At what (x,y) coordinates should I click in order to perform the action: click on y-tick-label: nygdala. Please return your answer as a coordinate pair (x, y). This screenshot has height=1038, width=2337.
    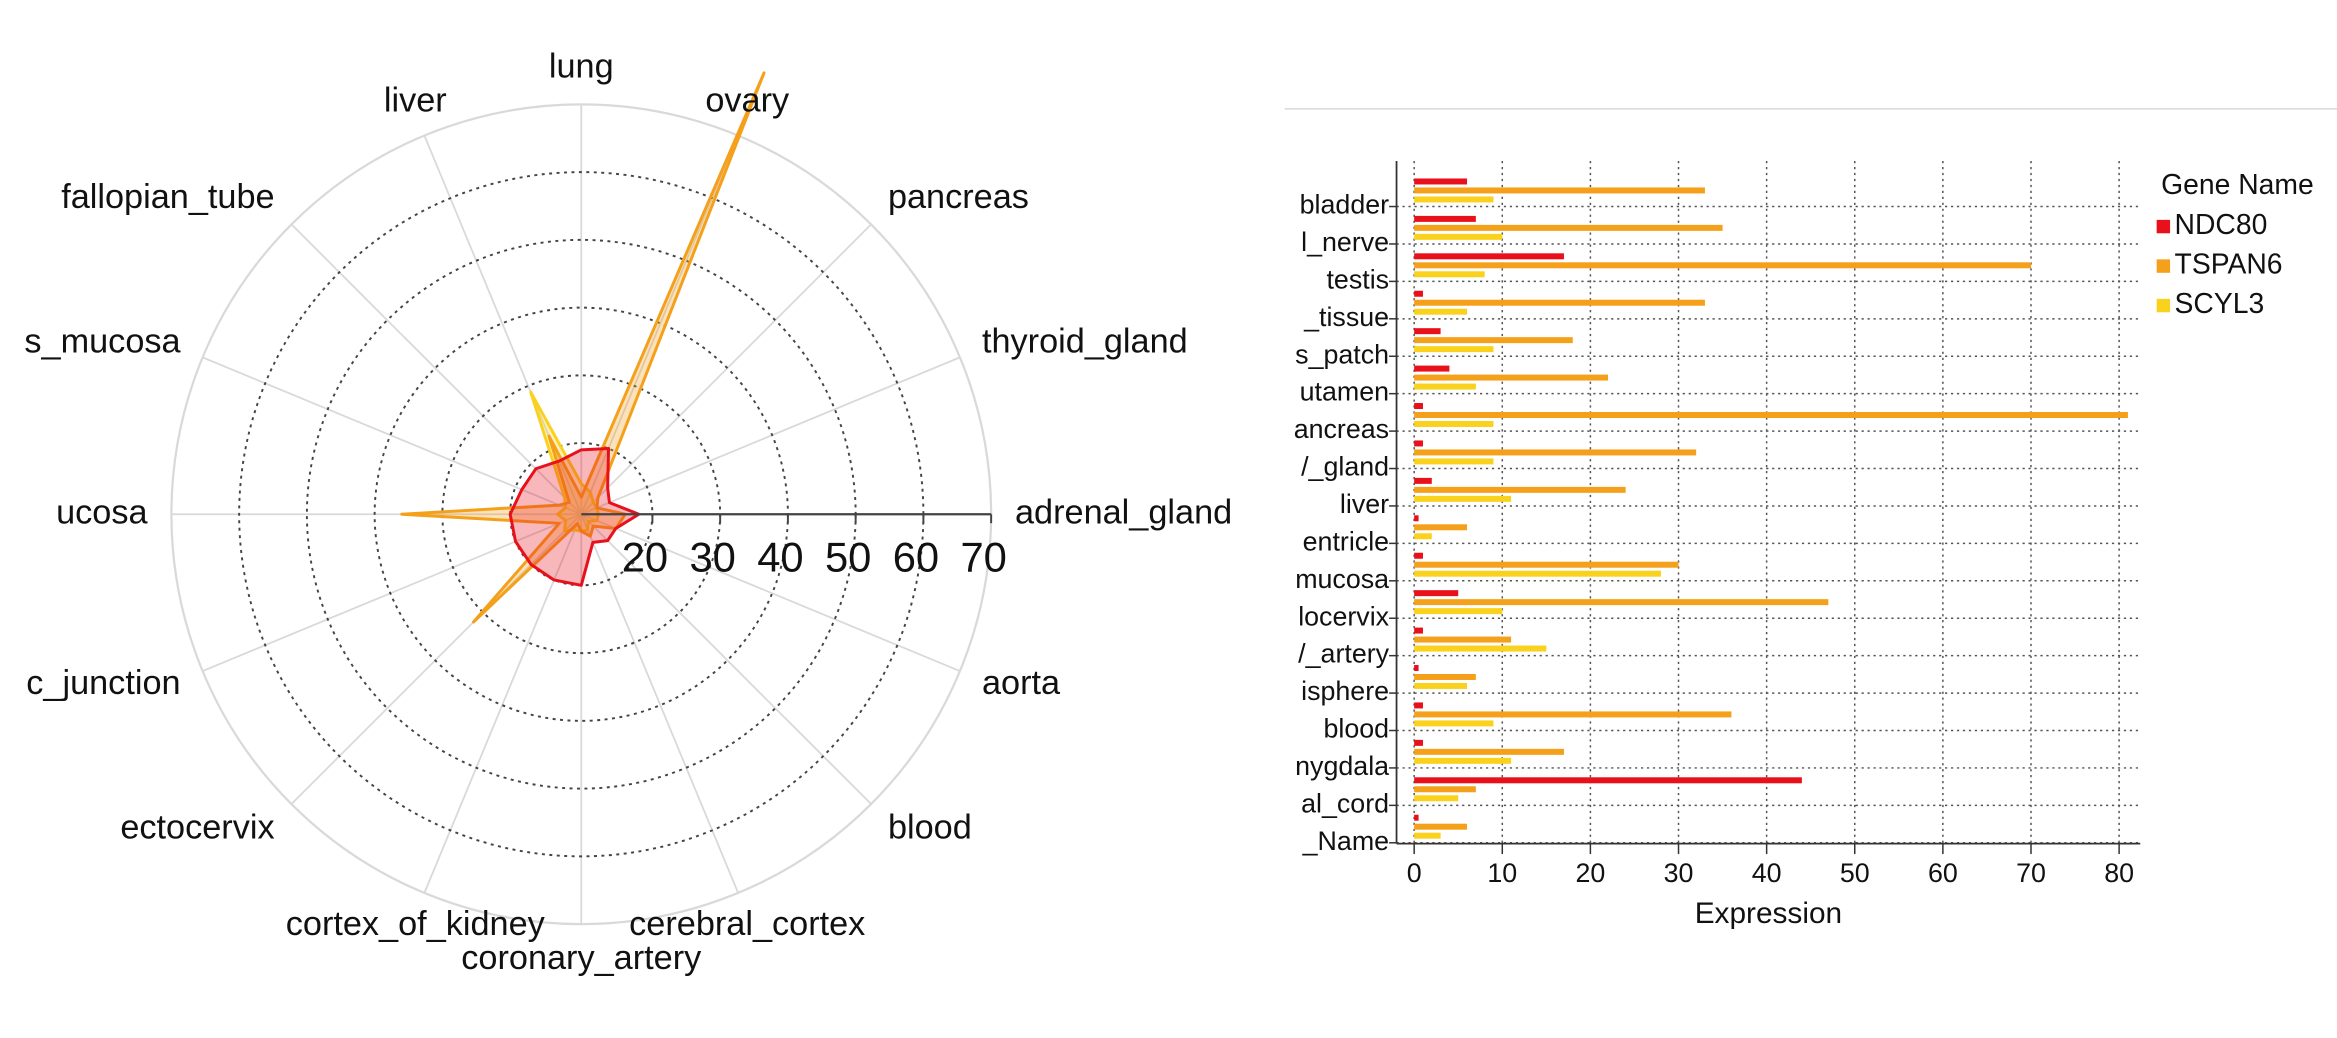
    Looking at the image, I should click on (1342, 766).